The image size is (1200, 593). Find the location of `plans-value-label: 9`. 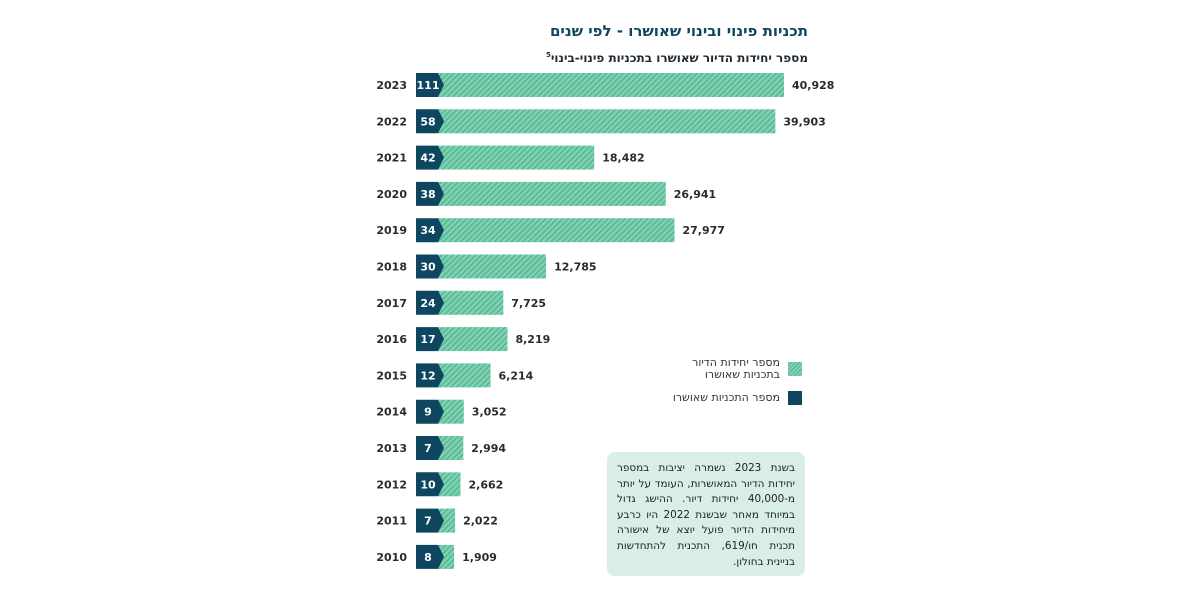

plans-value-label: 9 is located at coordinates (428, 412).